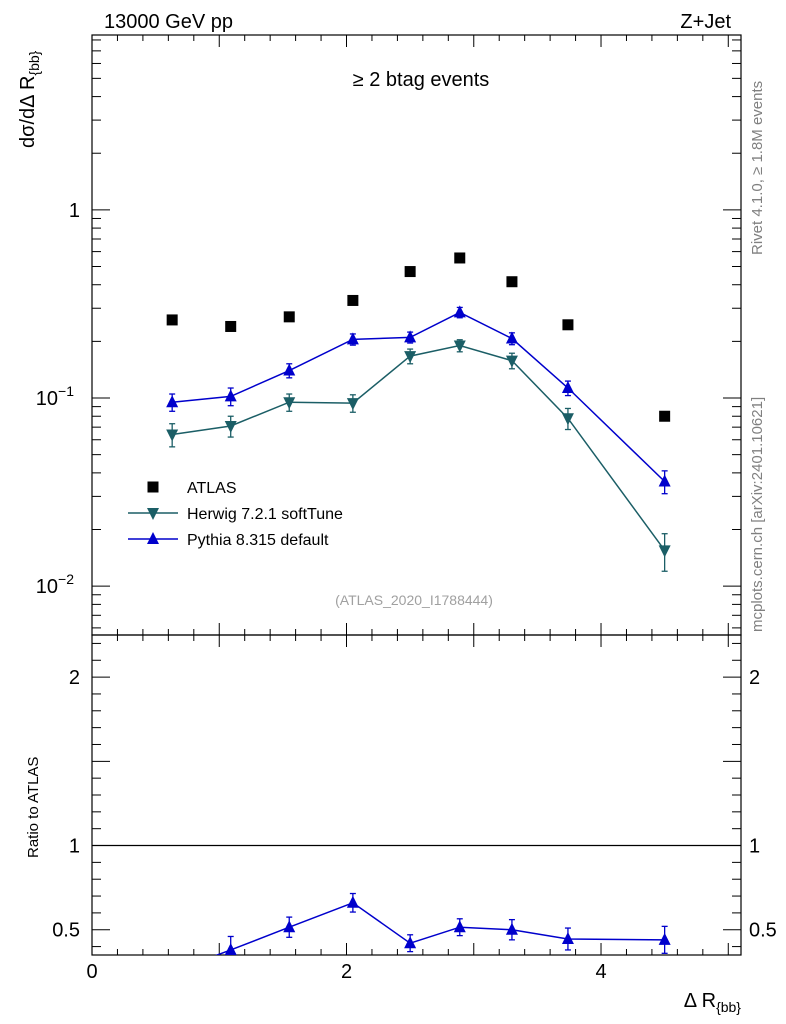 The height and width of the screenshot is (1024, 786). I want to click on energy-label: 13000 GeV pp, so click(168, 22).